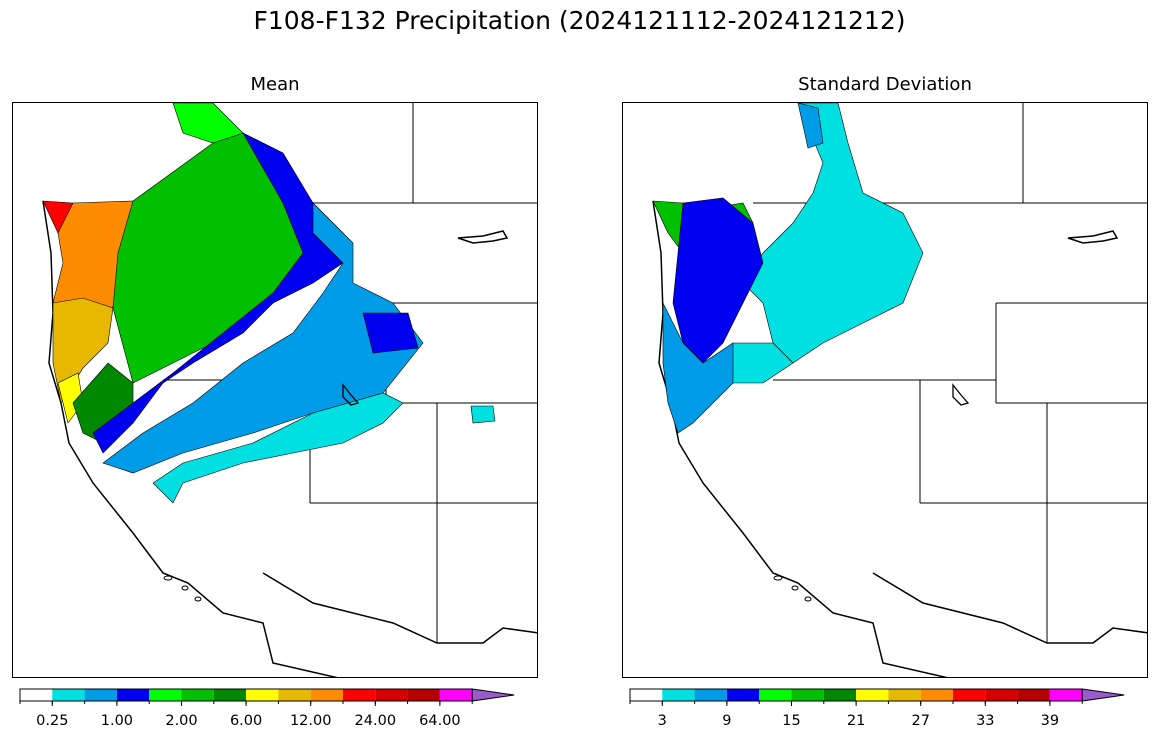 Image resolution: width=1159 pixels, height=741 pixels. I want to click on mean-colorbar-tick-label: 12.00, so click(311, 721).